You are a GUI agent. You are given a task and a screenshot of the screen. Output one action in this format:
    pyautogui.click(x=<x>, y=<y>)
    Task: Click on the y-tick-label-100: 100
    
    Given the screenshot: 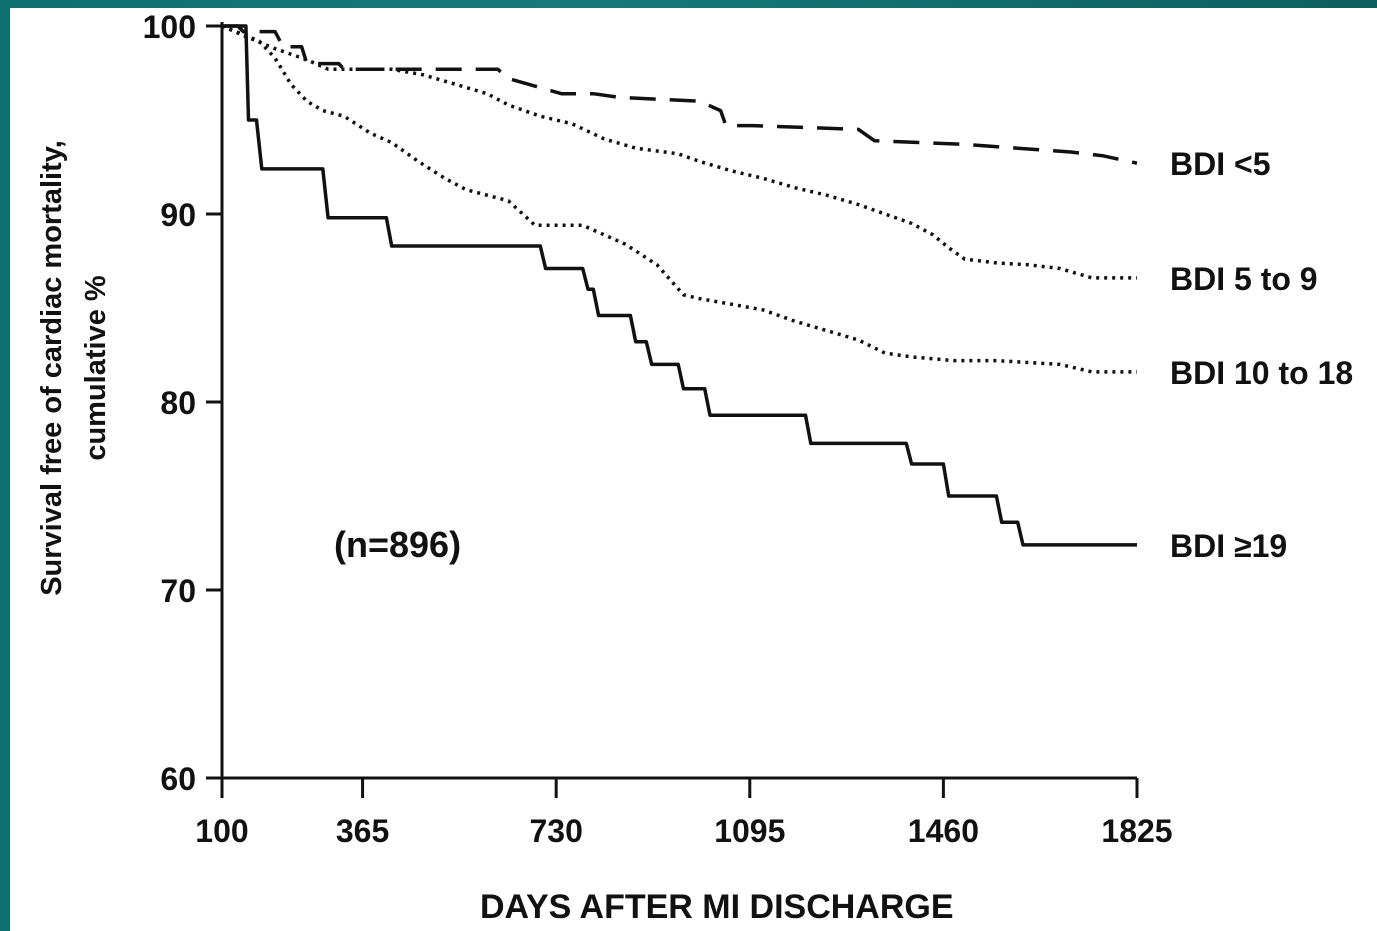 What is the action you would take?
    pyautogui.click(x=169, y=27)
    